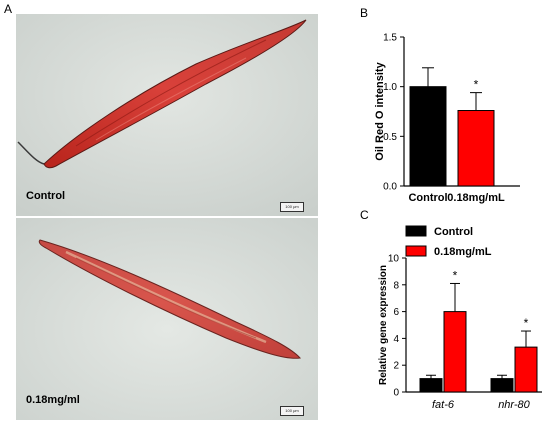  I want to click on scale-bar-top: 100 μm, so click(292, 207).